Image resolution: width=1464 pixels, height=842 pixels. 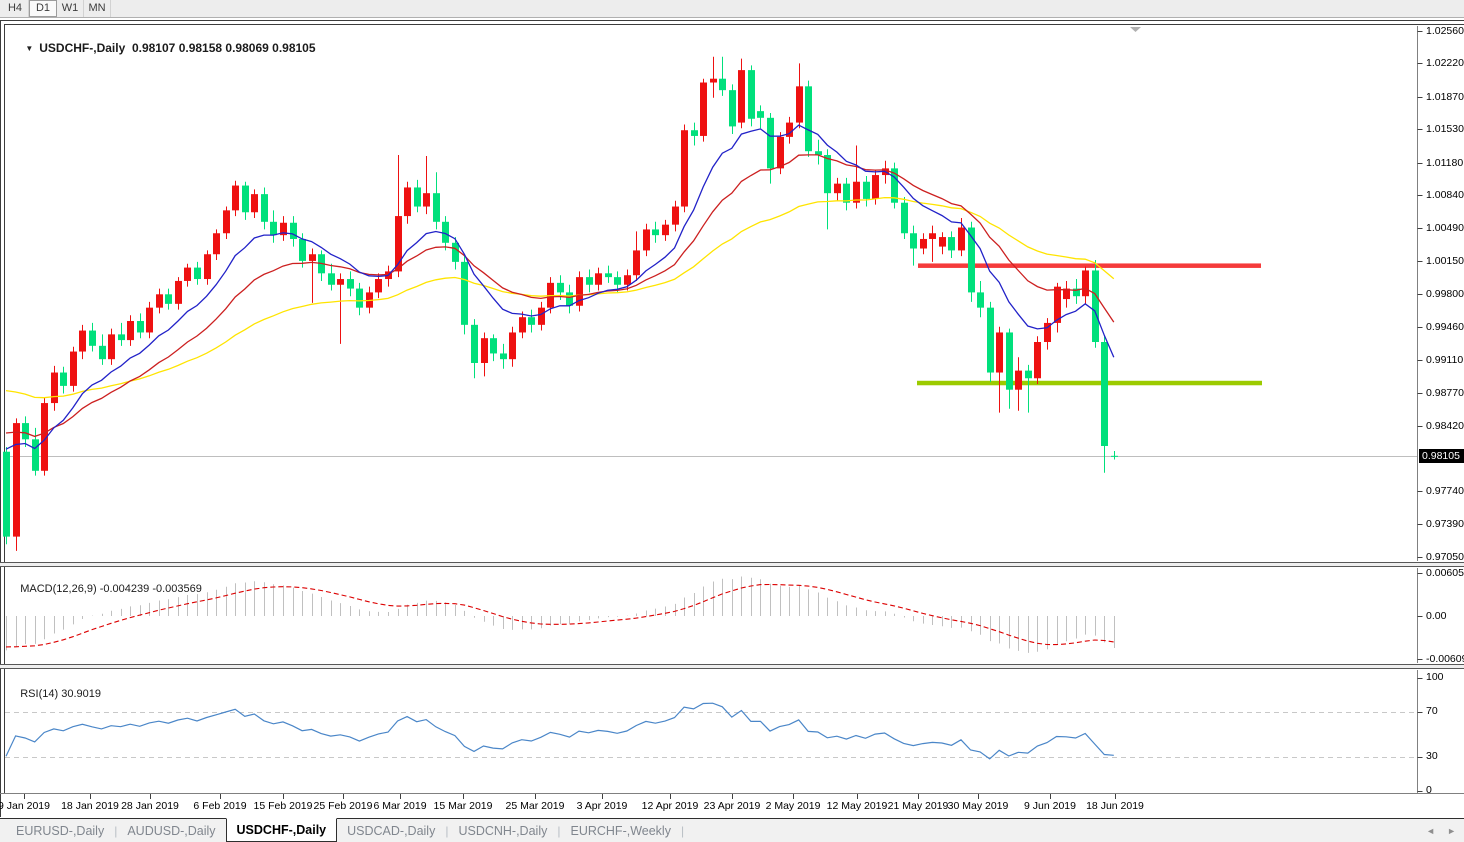 What do you see at coordinates (1445, 393) in the screenshot?
I see `price-scale-label: 0.98770` at bounding box center [1445, 393].